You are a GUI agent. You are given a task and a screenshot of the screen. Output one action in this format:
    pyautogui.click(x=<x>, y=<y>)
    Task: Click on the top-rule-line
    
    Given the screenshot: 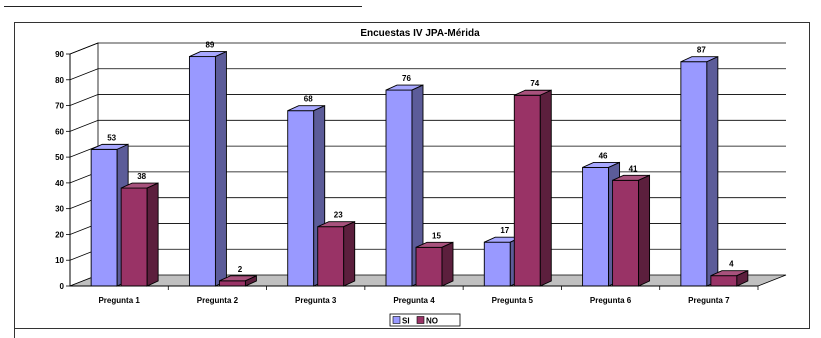 What is the action you would take?
    pyautogui.click(x=183, y=6)
    